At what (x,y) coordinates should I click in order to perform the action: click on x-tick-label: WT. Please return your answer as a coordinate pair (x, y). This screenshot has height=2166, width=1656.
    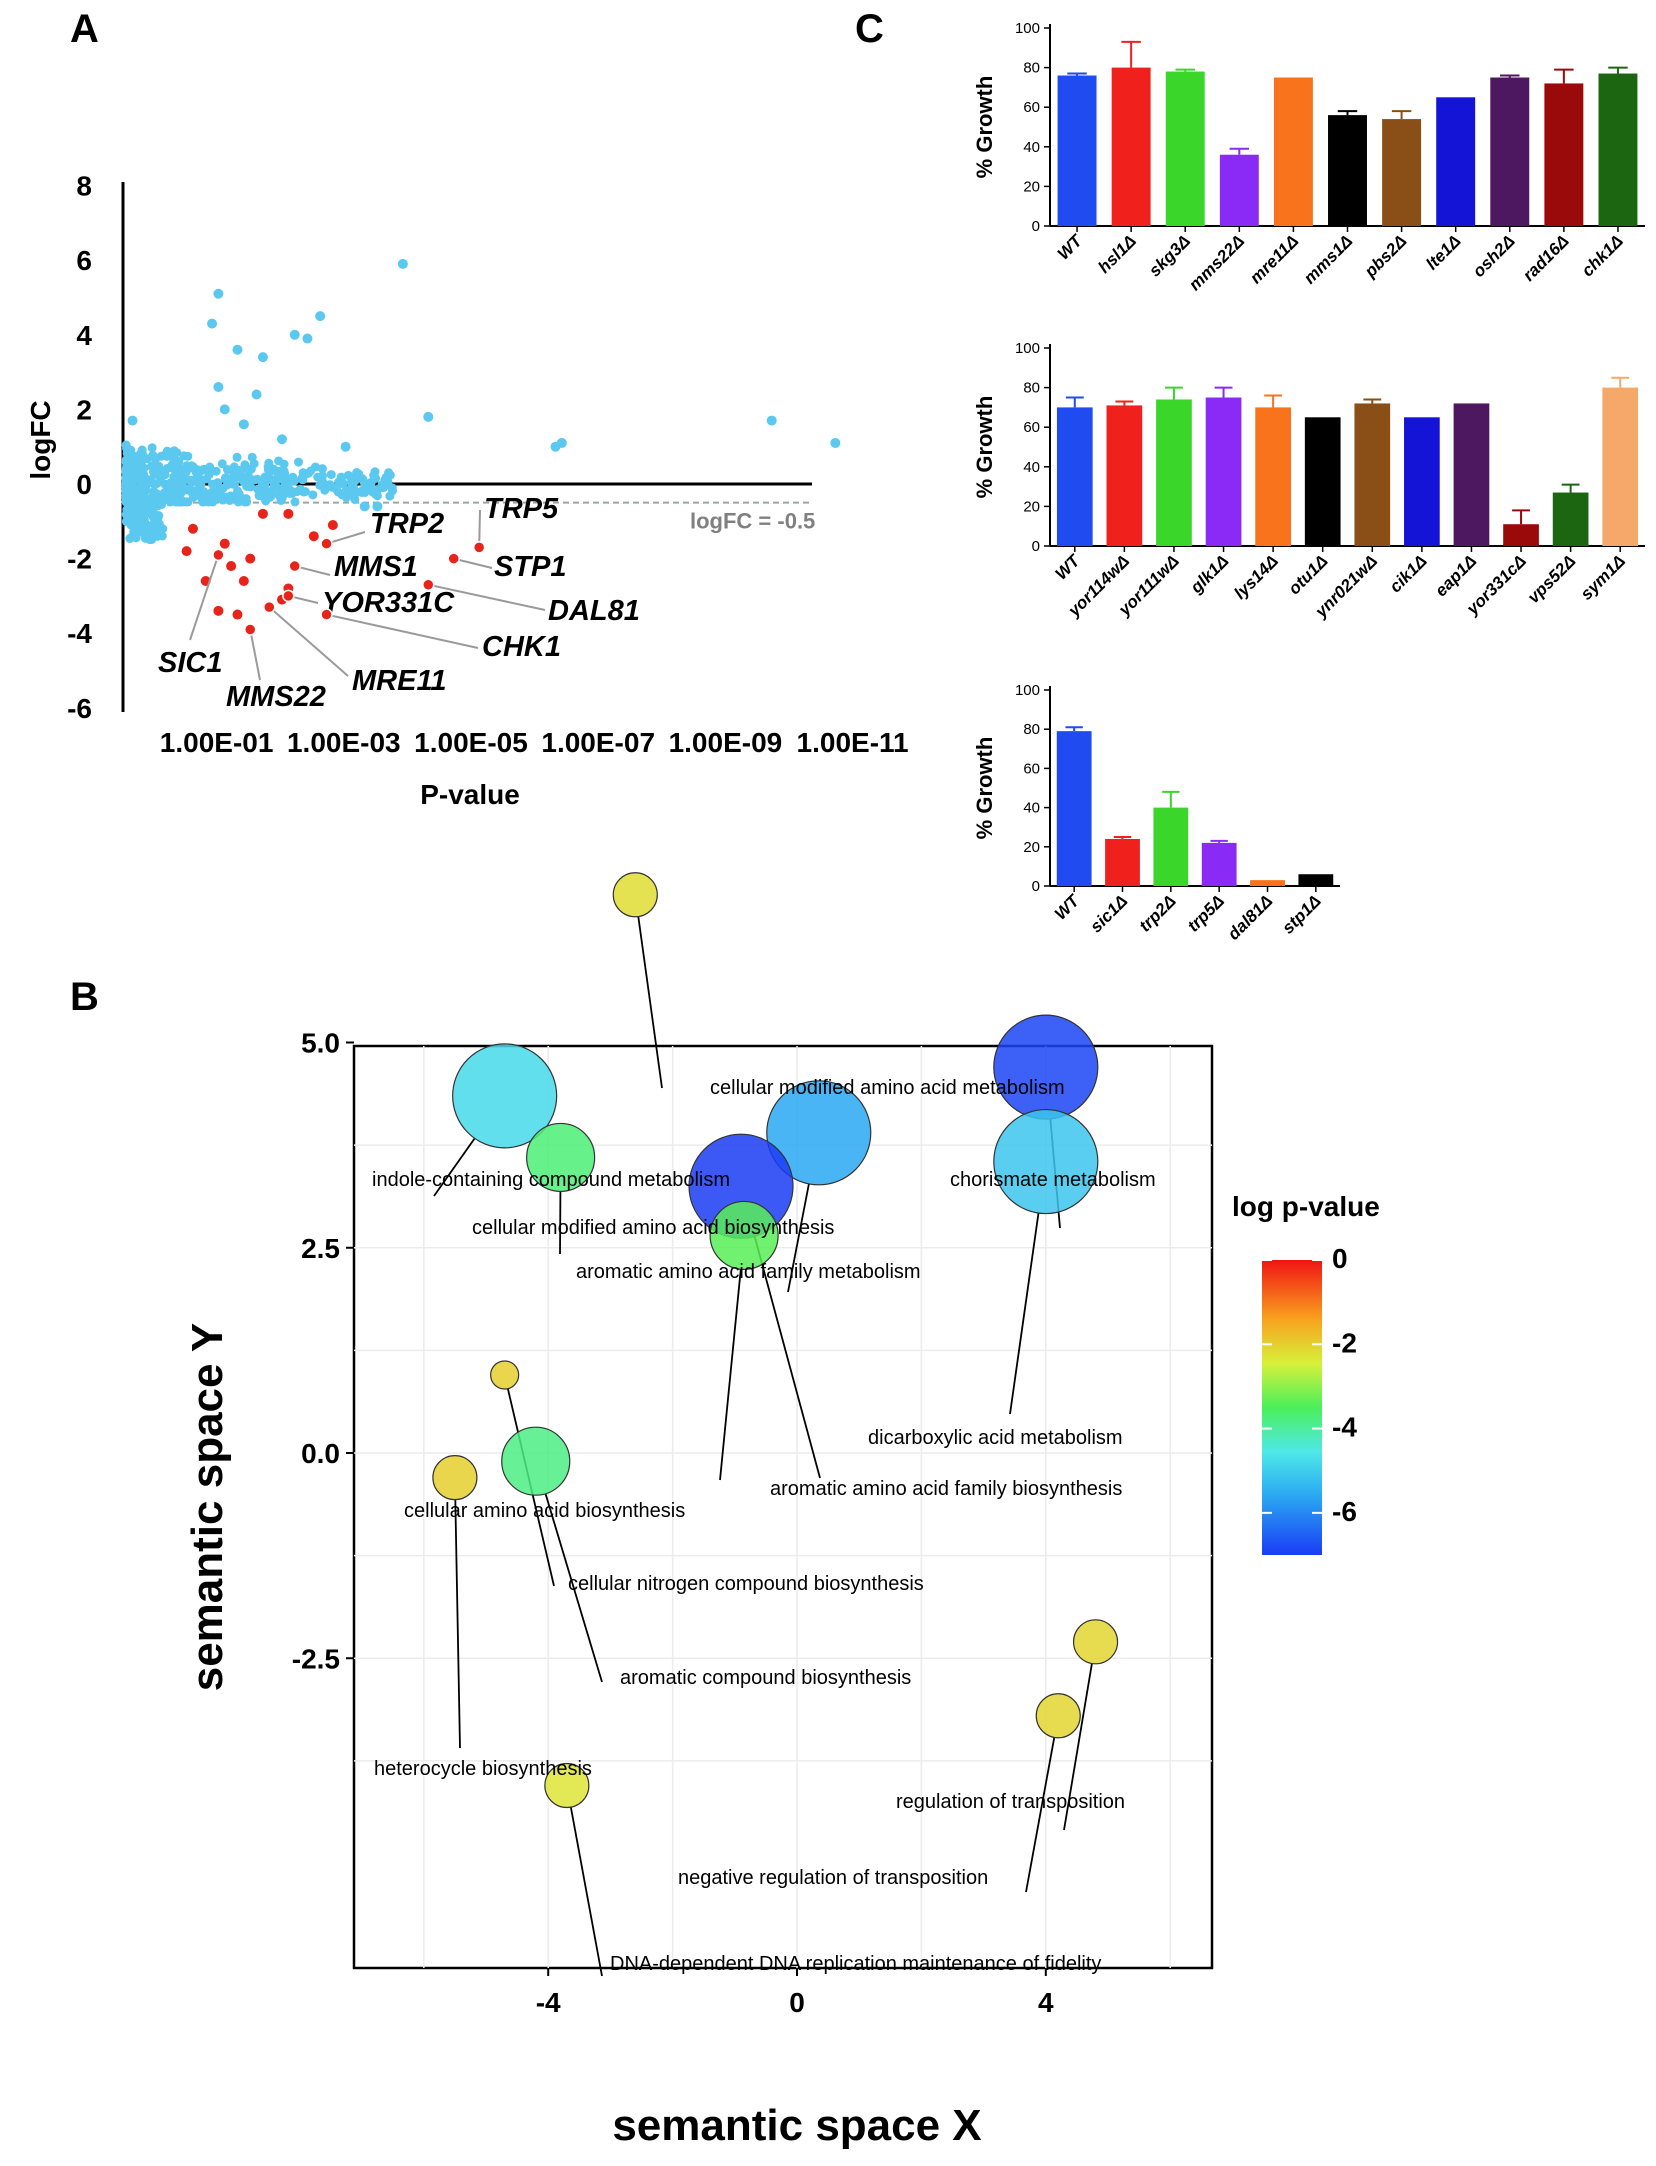
    Looking at the image, I should click on (1067, 566).